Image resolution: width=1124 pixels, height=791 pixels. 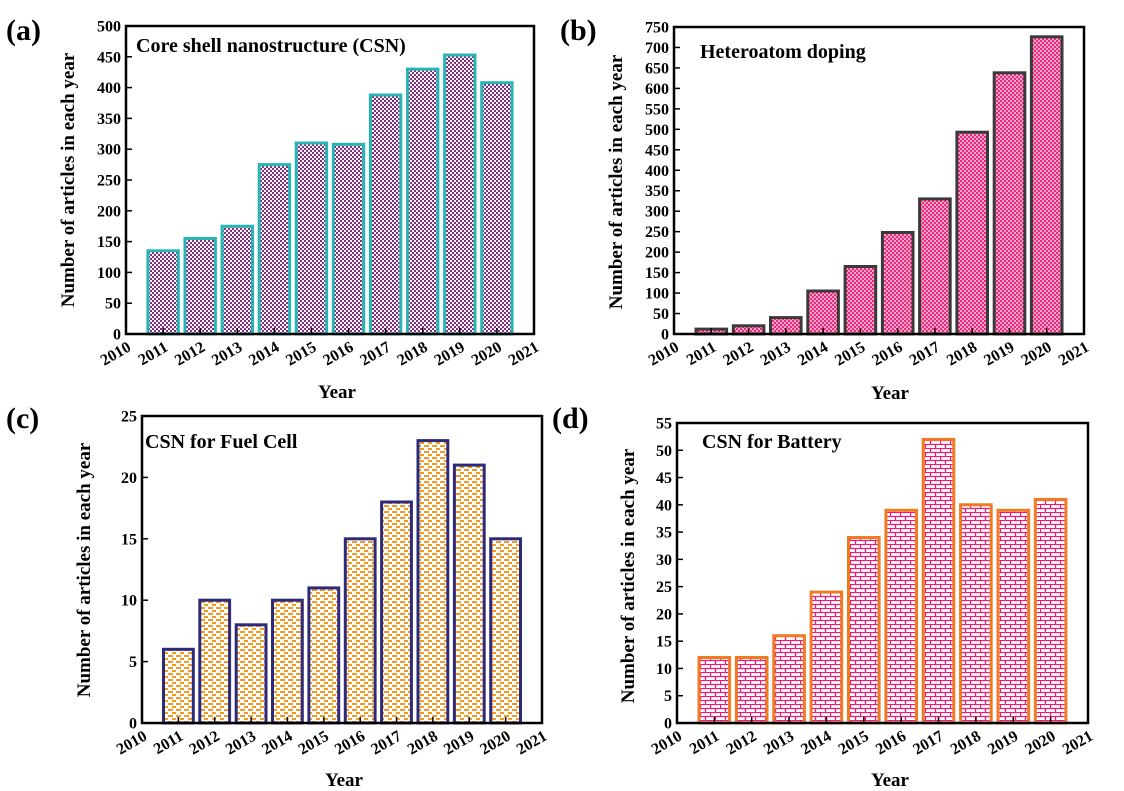 What do you see at coordinates (657, 150) in the screenshot?
I see `y-tick-label-b-450: 450` at bounding box center [657, 150].